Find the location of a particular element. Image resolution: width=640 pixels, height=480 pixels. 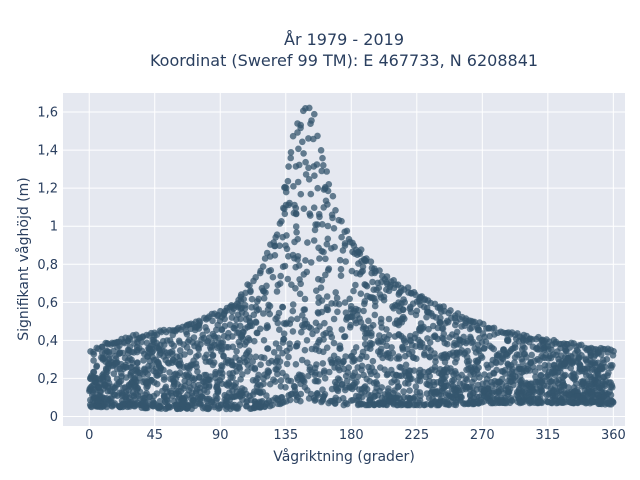

x-tick-label: 90 is located at coordinates (220, 435).